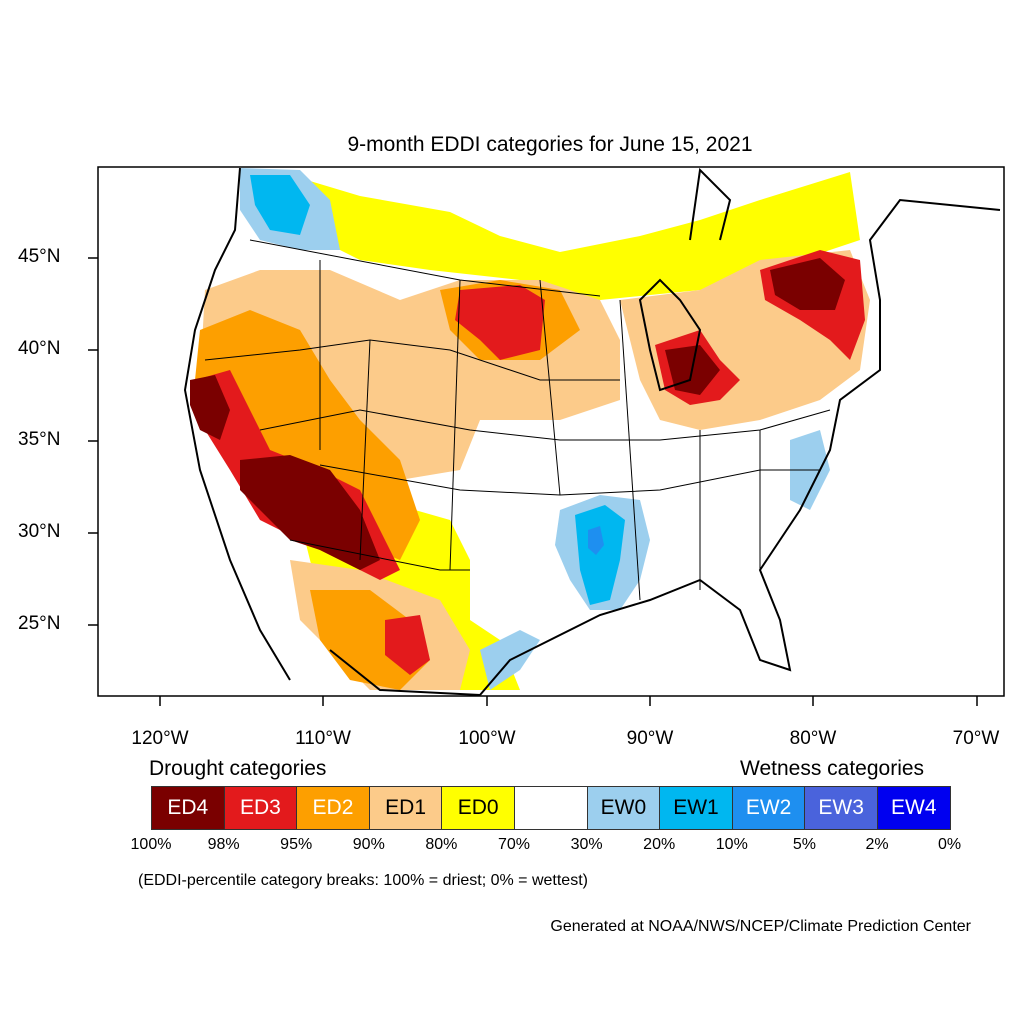 The width and height of the screenshot is (1024, 1024). Describe the element at coordinates (210, 407) in the screenshot. I see `ed4-california` at that location.